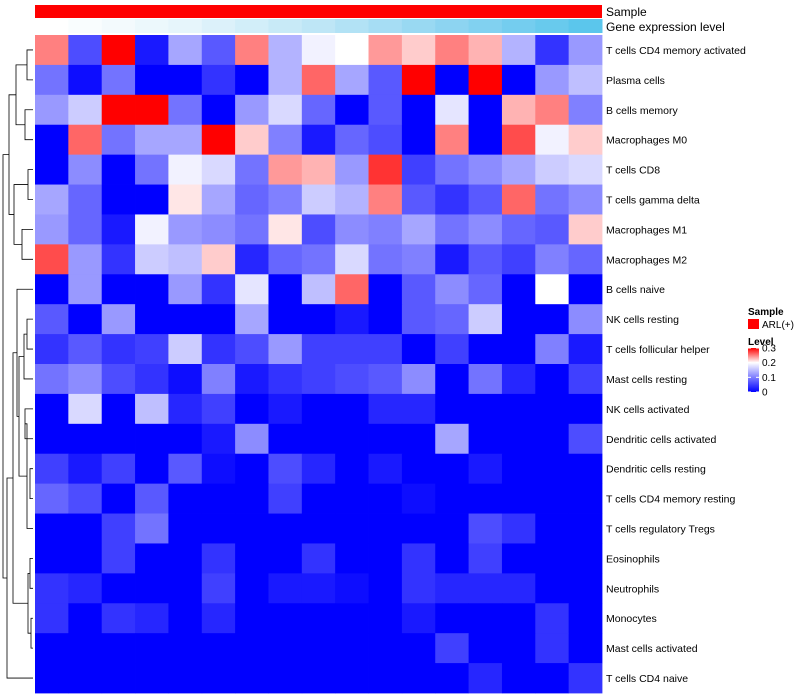 The image size is (800, 700). I want to click on annotation-bar-sample, so click(318, 11).